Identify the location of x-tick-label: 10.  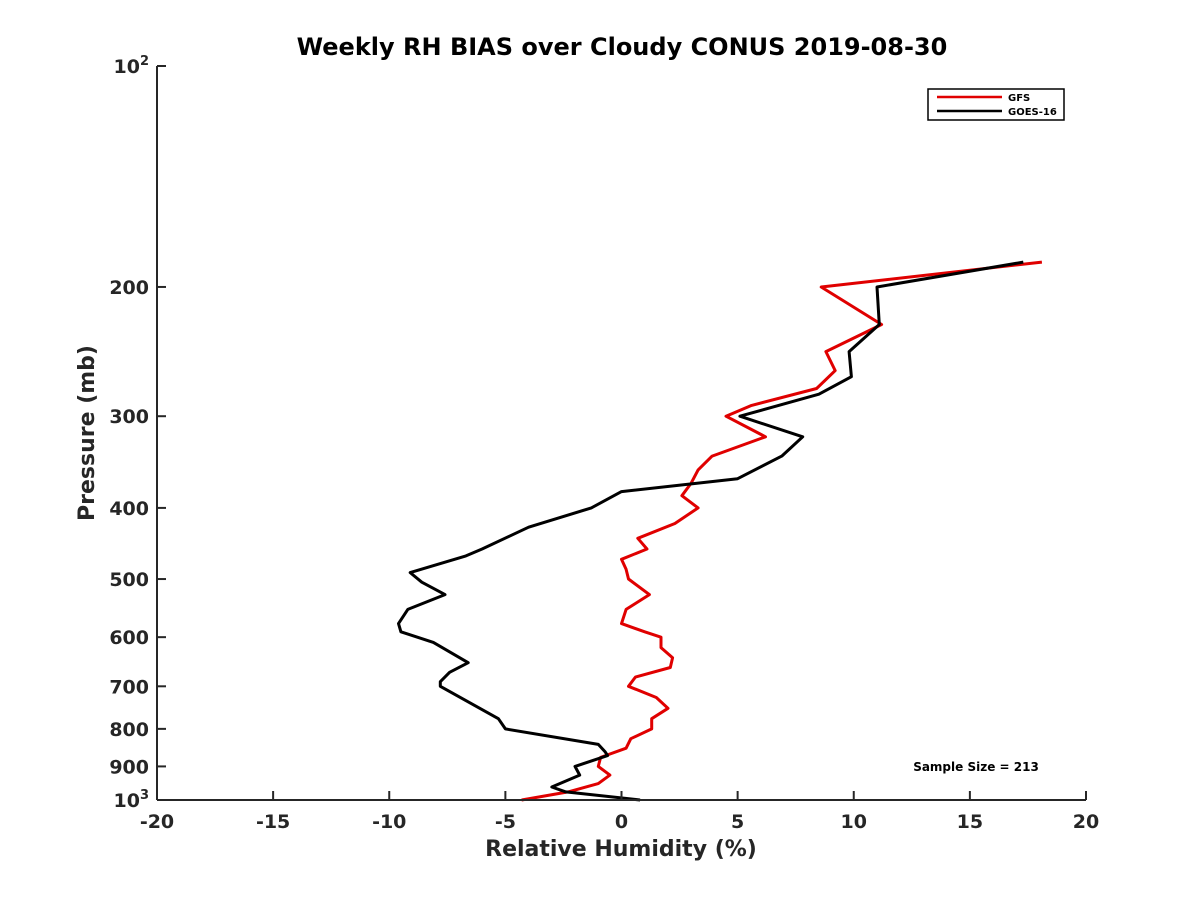
(854, 822).